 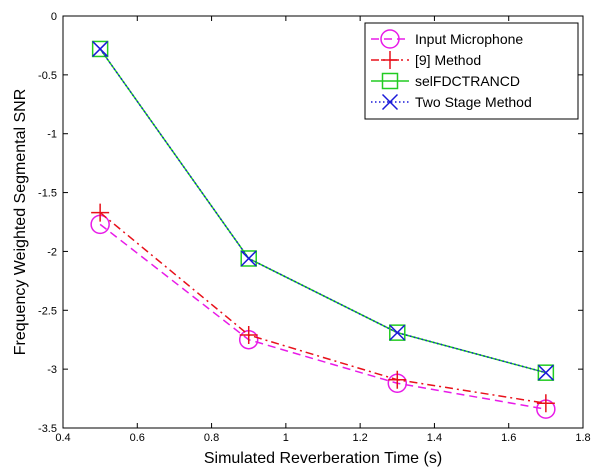 What do you see at coordinates (434, 438) in the screenshot?
I see `x-tick-label: 1.4` at bounding box center [434, 438].